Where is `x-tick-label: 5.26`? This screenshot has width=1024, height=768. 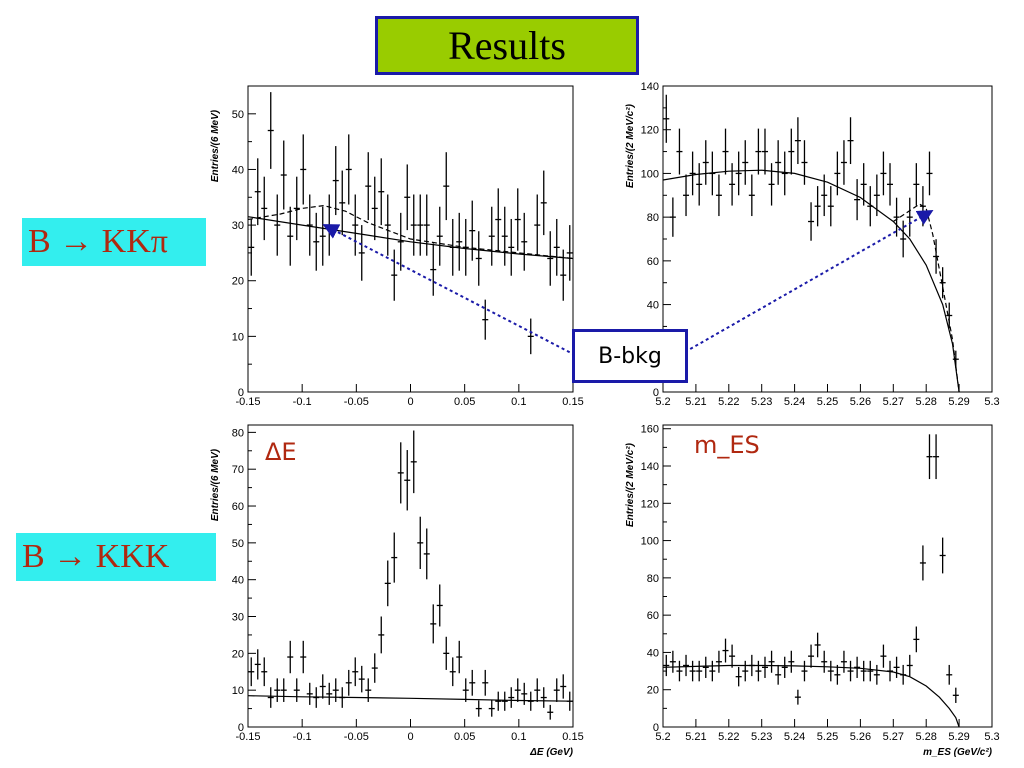 x-tick-label: 5.26 is located at coordinates (860, 402).